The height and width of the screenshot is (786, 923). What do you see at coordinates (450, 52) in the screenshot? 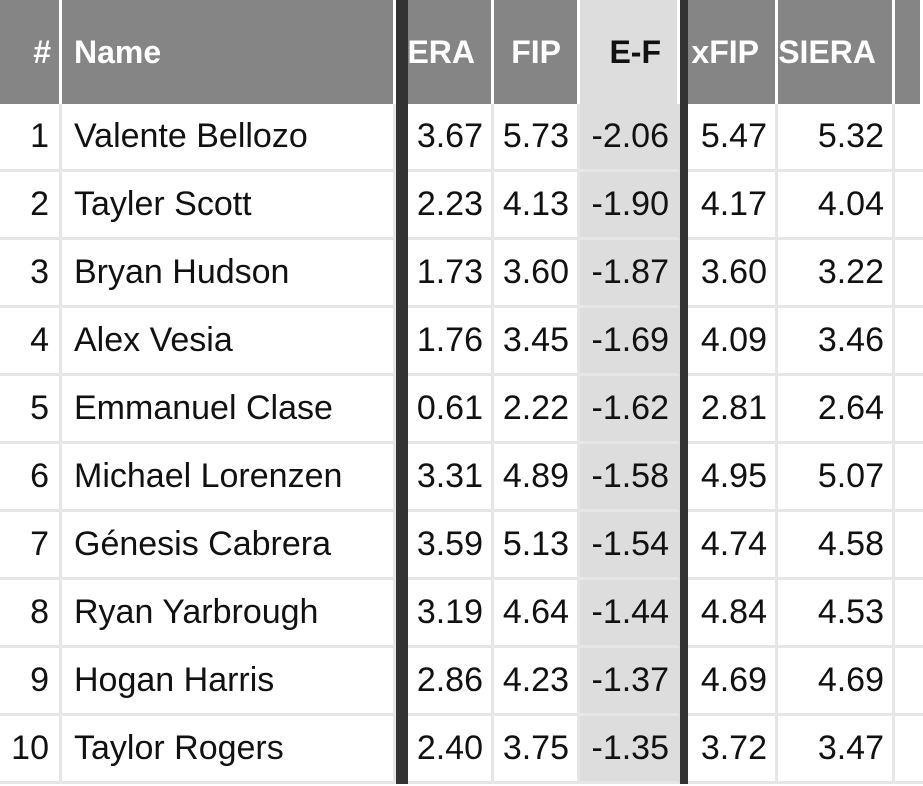
I see `header-era: ERA` at bounding box center [450, 52].